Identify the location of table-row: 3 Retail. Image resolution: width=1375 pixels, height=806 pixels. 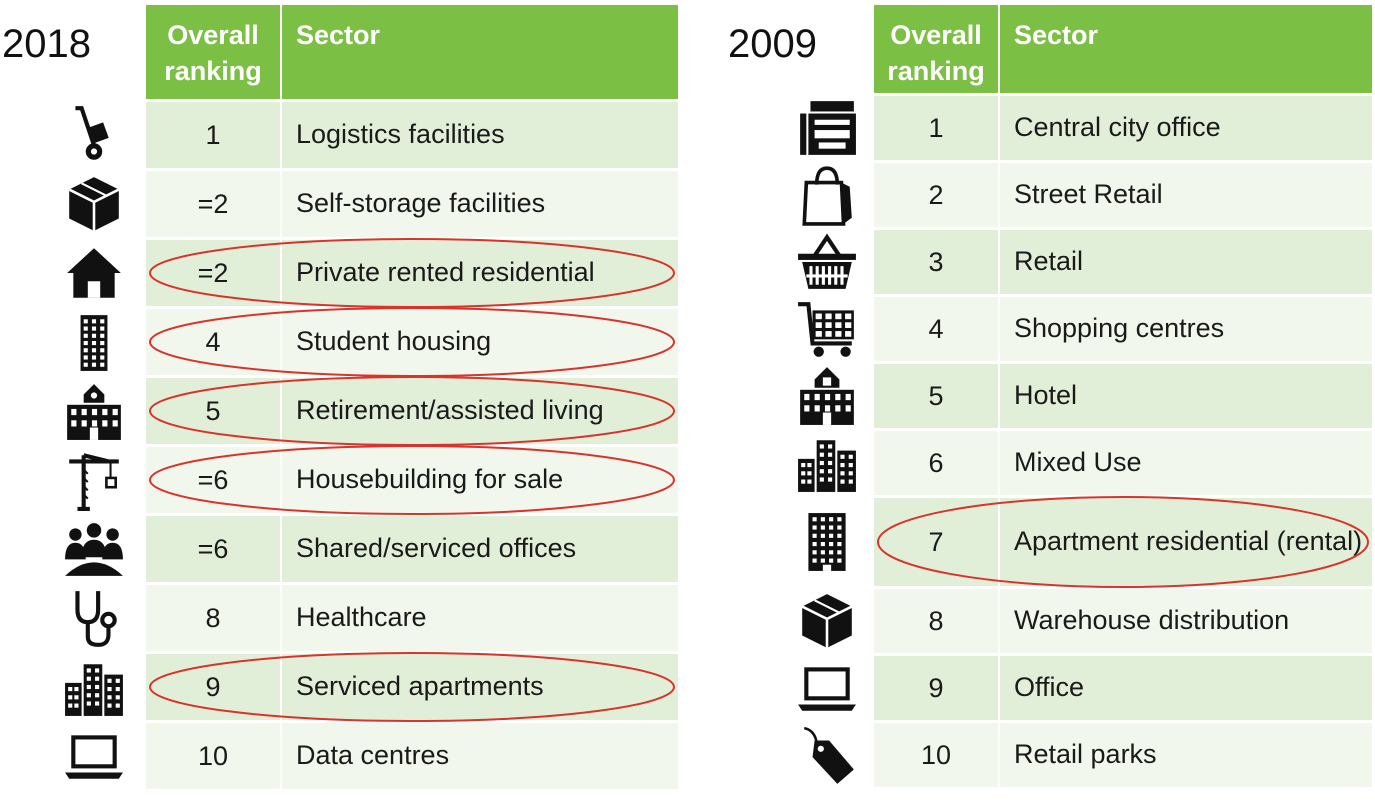
(1123, 262).